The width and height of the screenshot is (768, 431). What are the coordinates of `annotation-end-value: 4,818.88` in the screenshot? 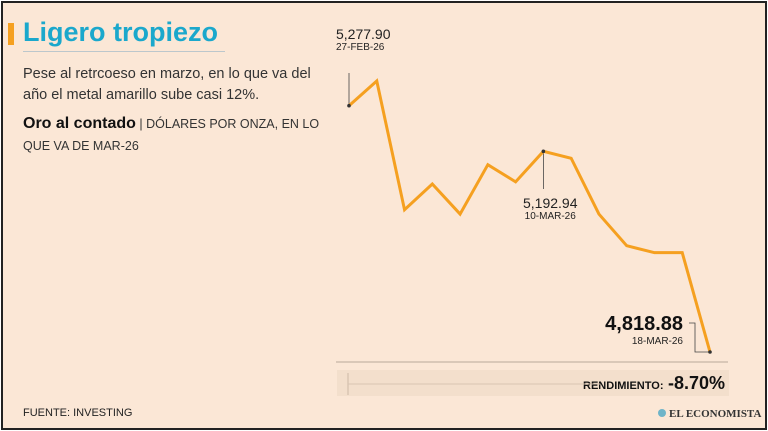 It's located at (644, 324).